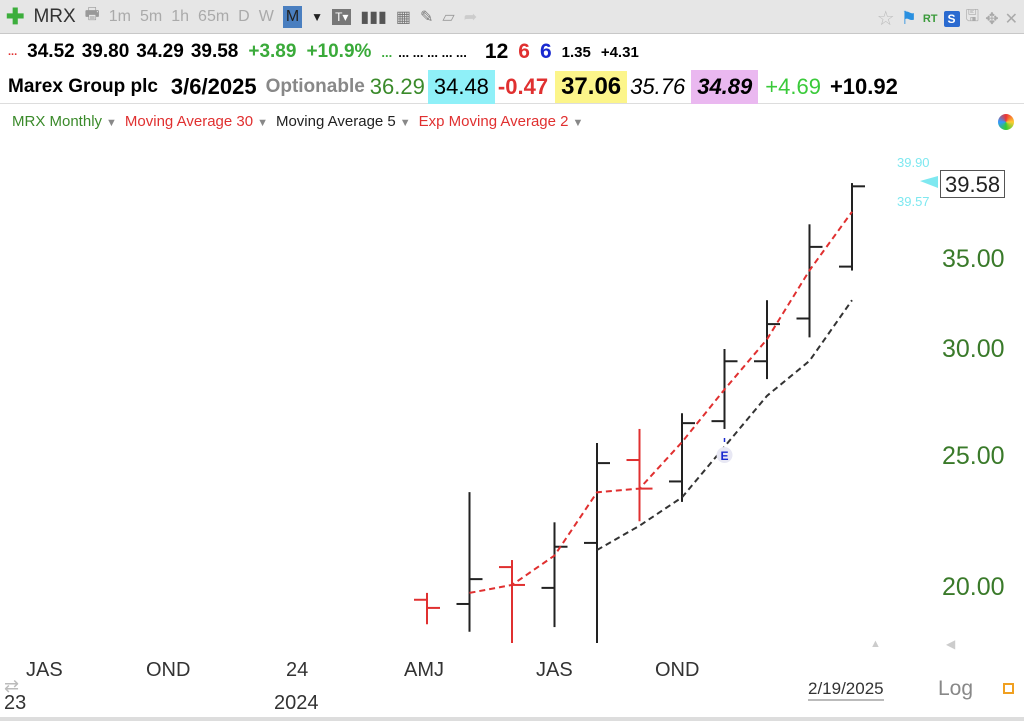 This screenshot has width=1024, height=721. I want to click on price-tag-high: 39.90, so click(913, 162).